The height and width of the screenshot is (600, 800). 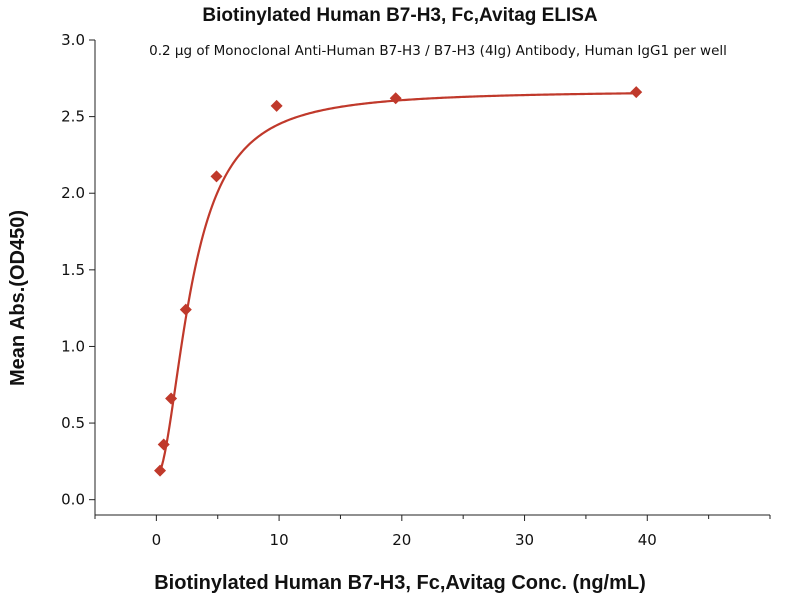 What do you see at coordinates (18, 298) in the screenshot?
I see `y-axis-label: Mean Abs.(OD450)` at bounding box center [18, 298].